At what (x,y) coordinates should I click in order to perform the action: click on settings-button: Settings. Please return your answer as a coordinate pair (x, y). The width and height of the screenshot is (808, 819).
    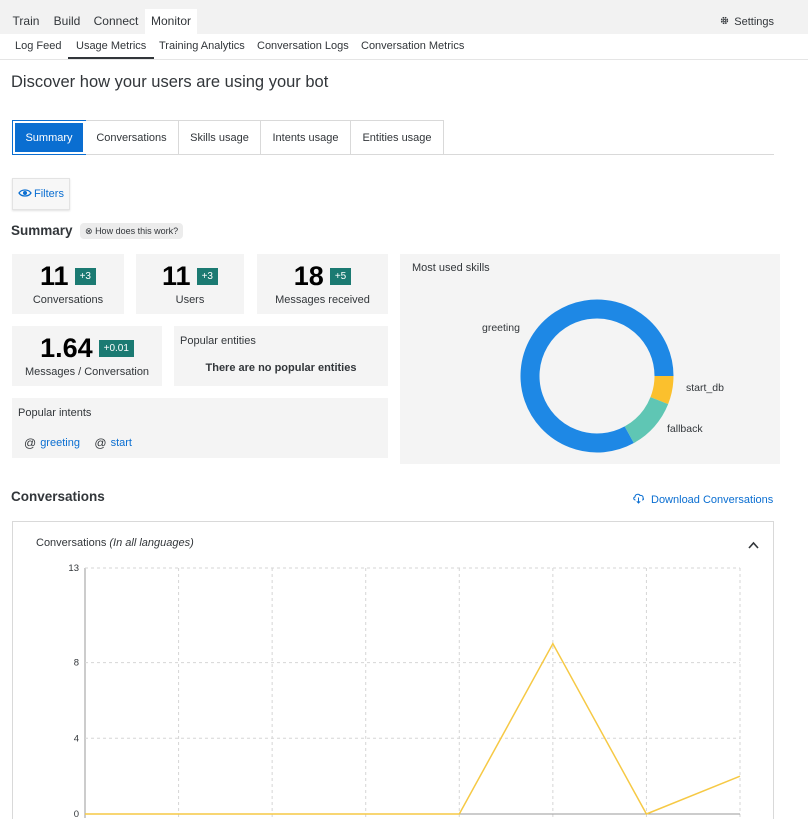
    Looking at the image, I should click on (746, 22).